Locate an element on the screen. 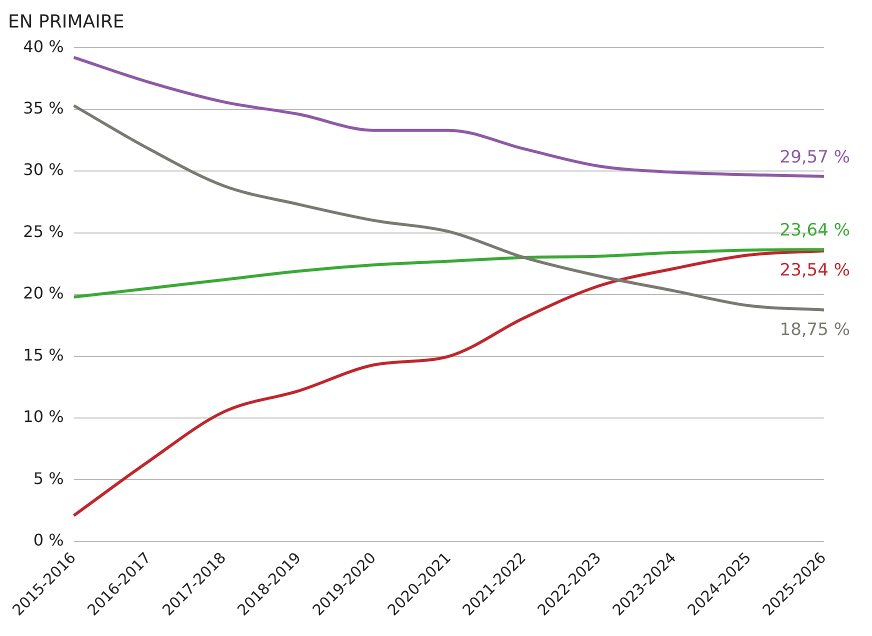  y-tick-label: 10 % is located at coordinates (43, 416).